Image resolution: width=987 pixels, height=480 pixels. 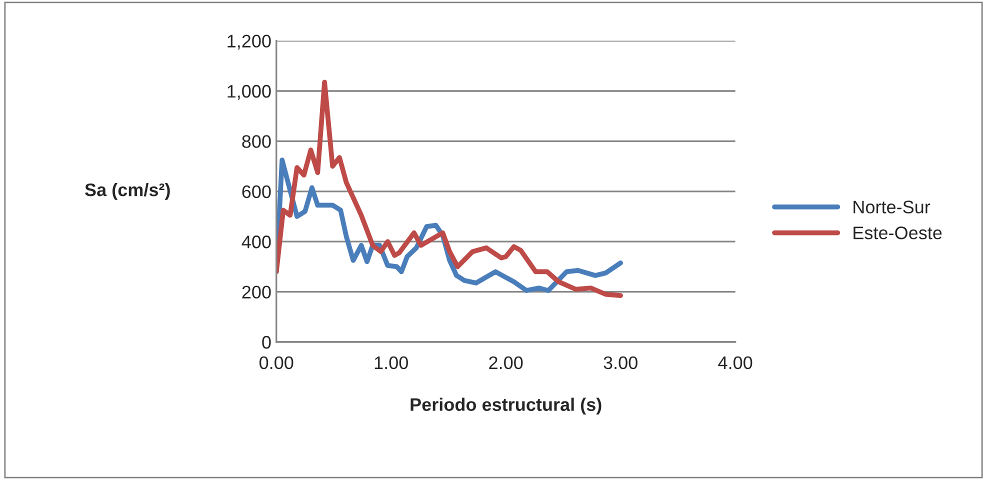 What do you see at coordinates (256, 242) in the screenshot?
I see `y-tick-label: 400` at bounding box center [256, 242].